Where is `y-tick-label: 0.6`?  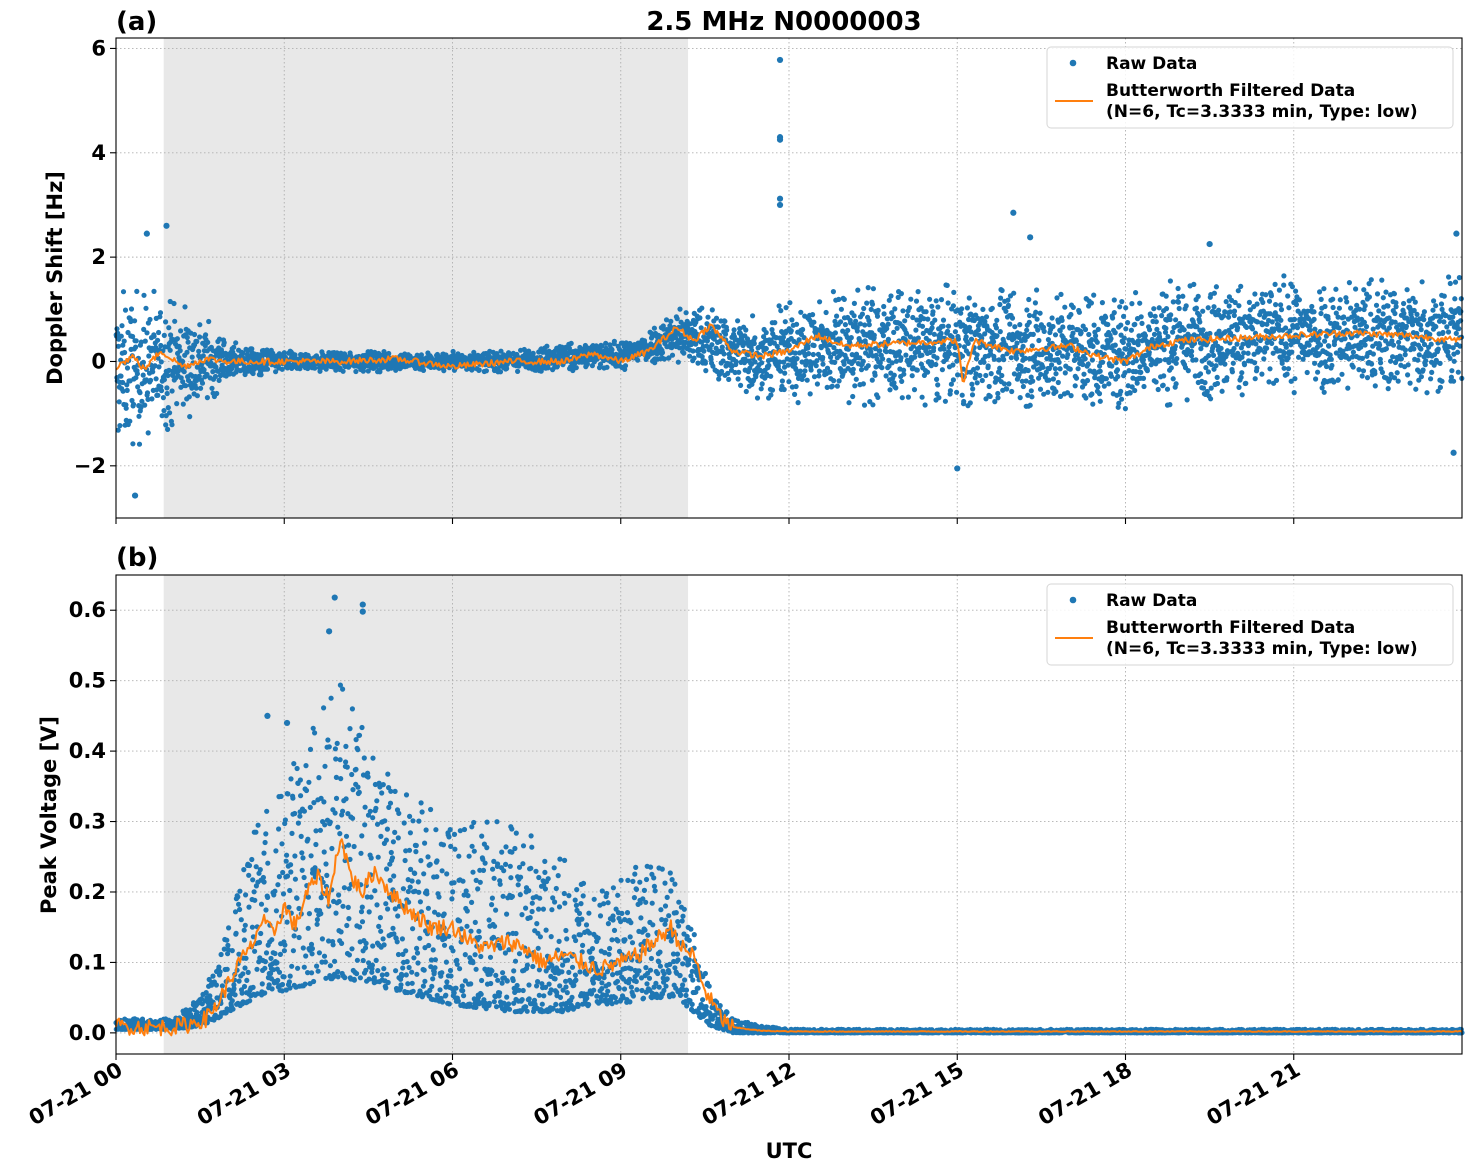
y-tick-label: 0.6 is located at coordinates (87, 610).